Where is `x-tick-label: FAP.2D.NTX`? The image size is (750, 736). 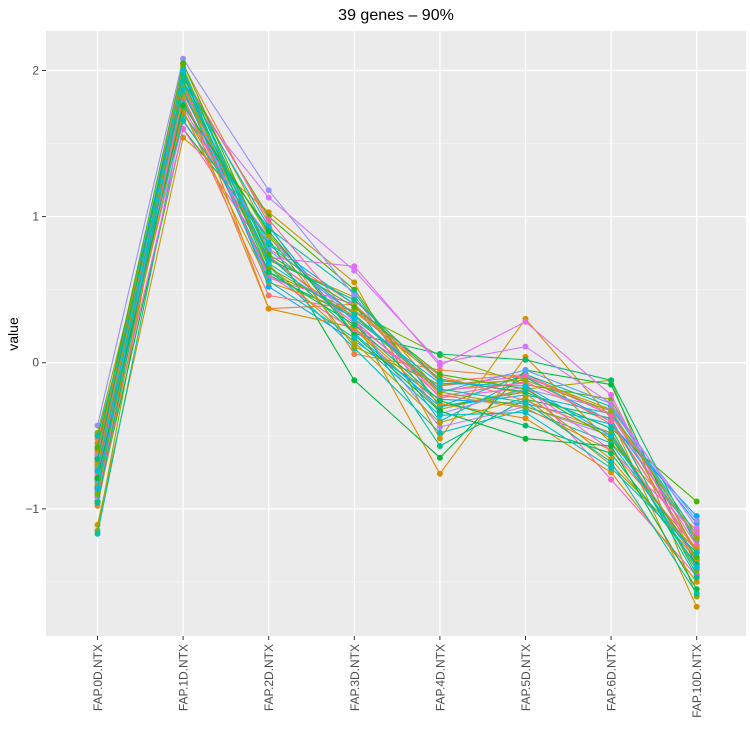
x-tick-label: FAP.2D.NTX is located at coordinates (269, 677).